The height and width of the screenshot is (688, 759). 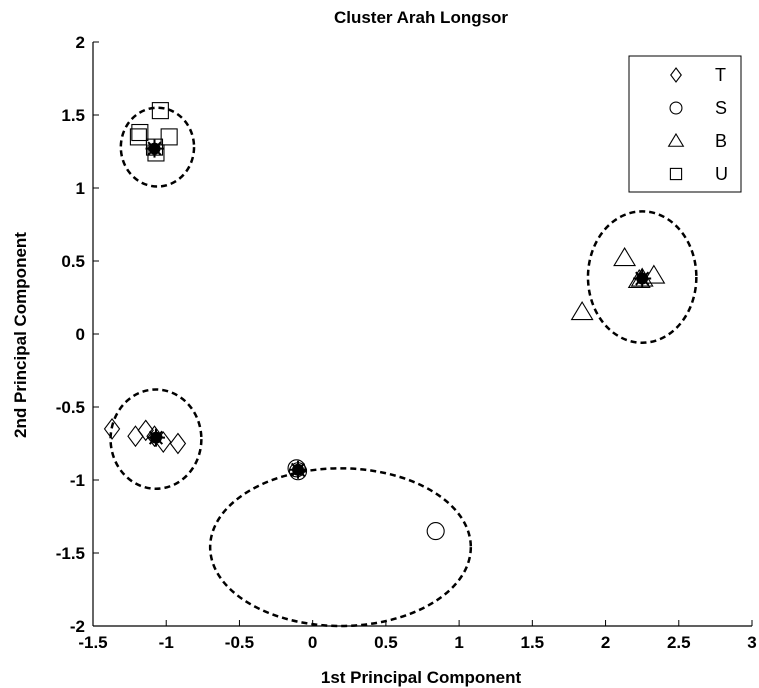 I want to click on y-tick-label: -1.5, so click(x=70, y=553).